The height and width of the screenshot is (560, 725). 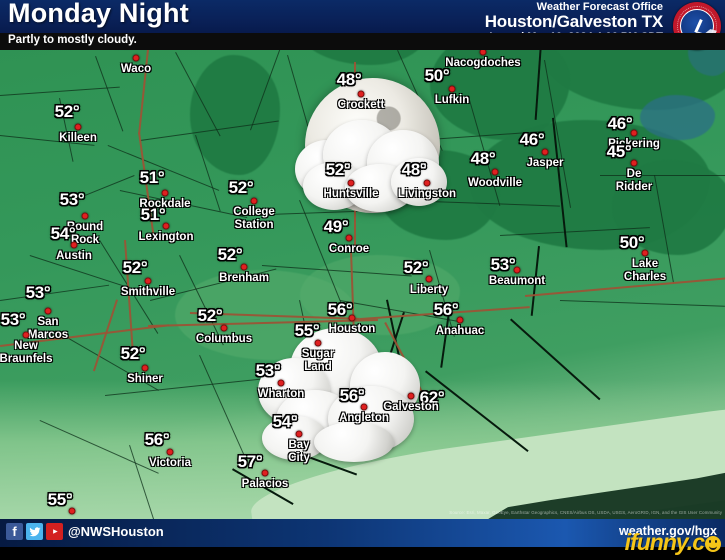 What do you see at coordinates (495, 183) in the screenshot?
I see `city-name-label: Woodville` at bounding box center [495, 183].